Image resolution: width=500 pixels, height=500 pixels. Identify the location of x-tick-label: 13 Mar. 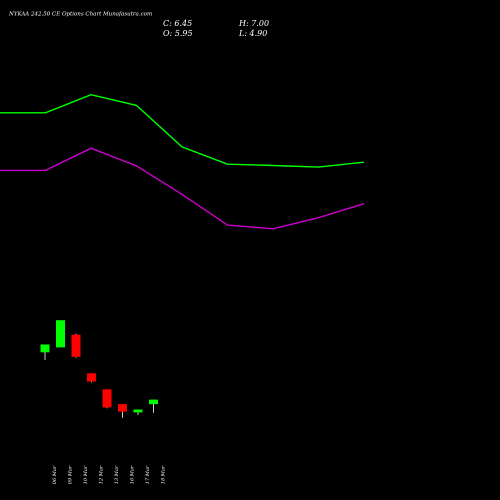
(117, 474).